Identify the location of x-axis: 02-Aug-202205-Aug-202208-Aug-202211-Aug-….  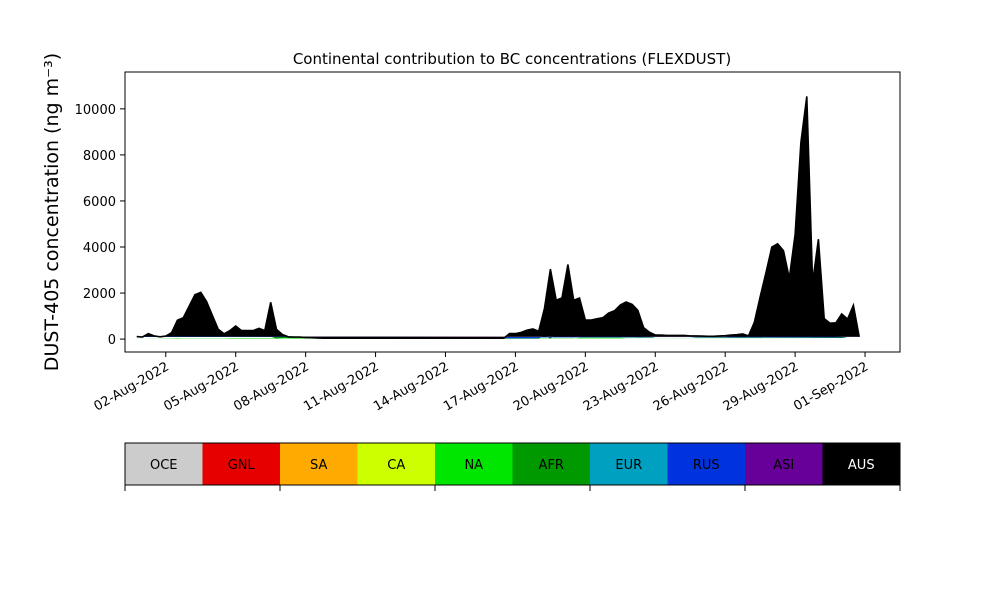
(481, 383).